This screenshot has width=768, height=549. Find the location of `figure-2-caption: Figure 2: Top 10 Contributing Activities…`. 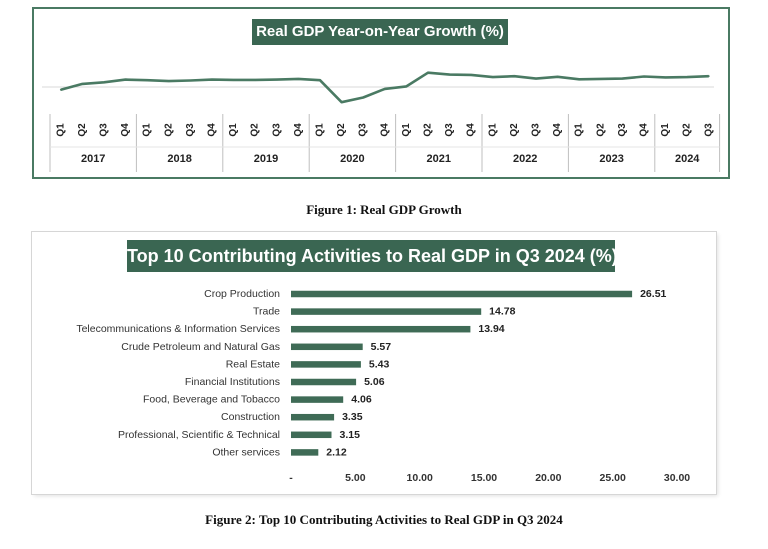

figure-2-caption: Figure 2: Top 10 Contributing Activities… is located at coordinates (384, 519).